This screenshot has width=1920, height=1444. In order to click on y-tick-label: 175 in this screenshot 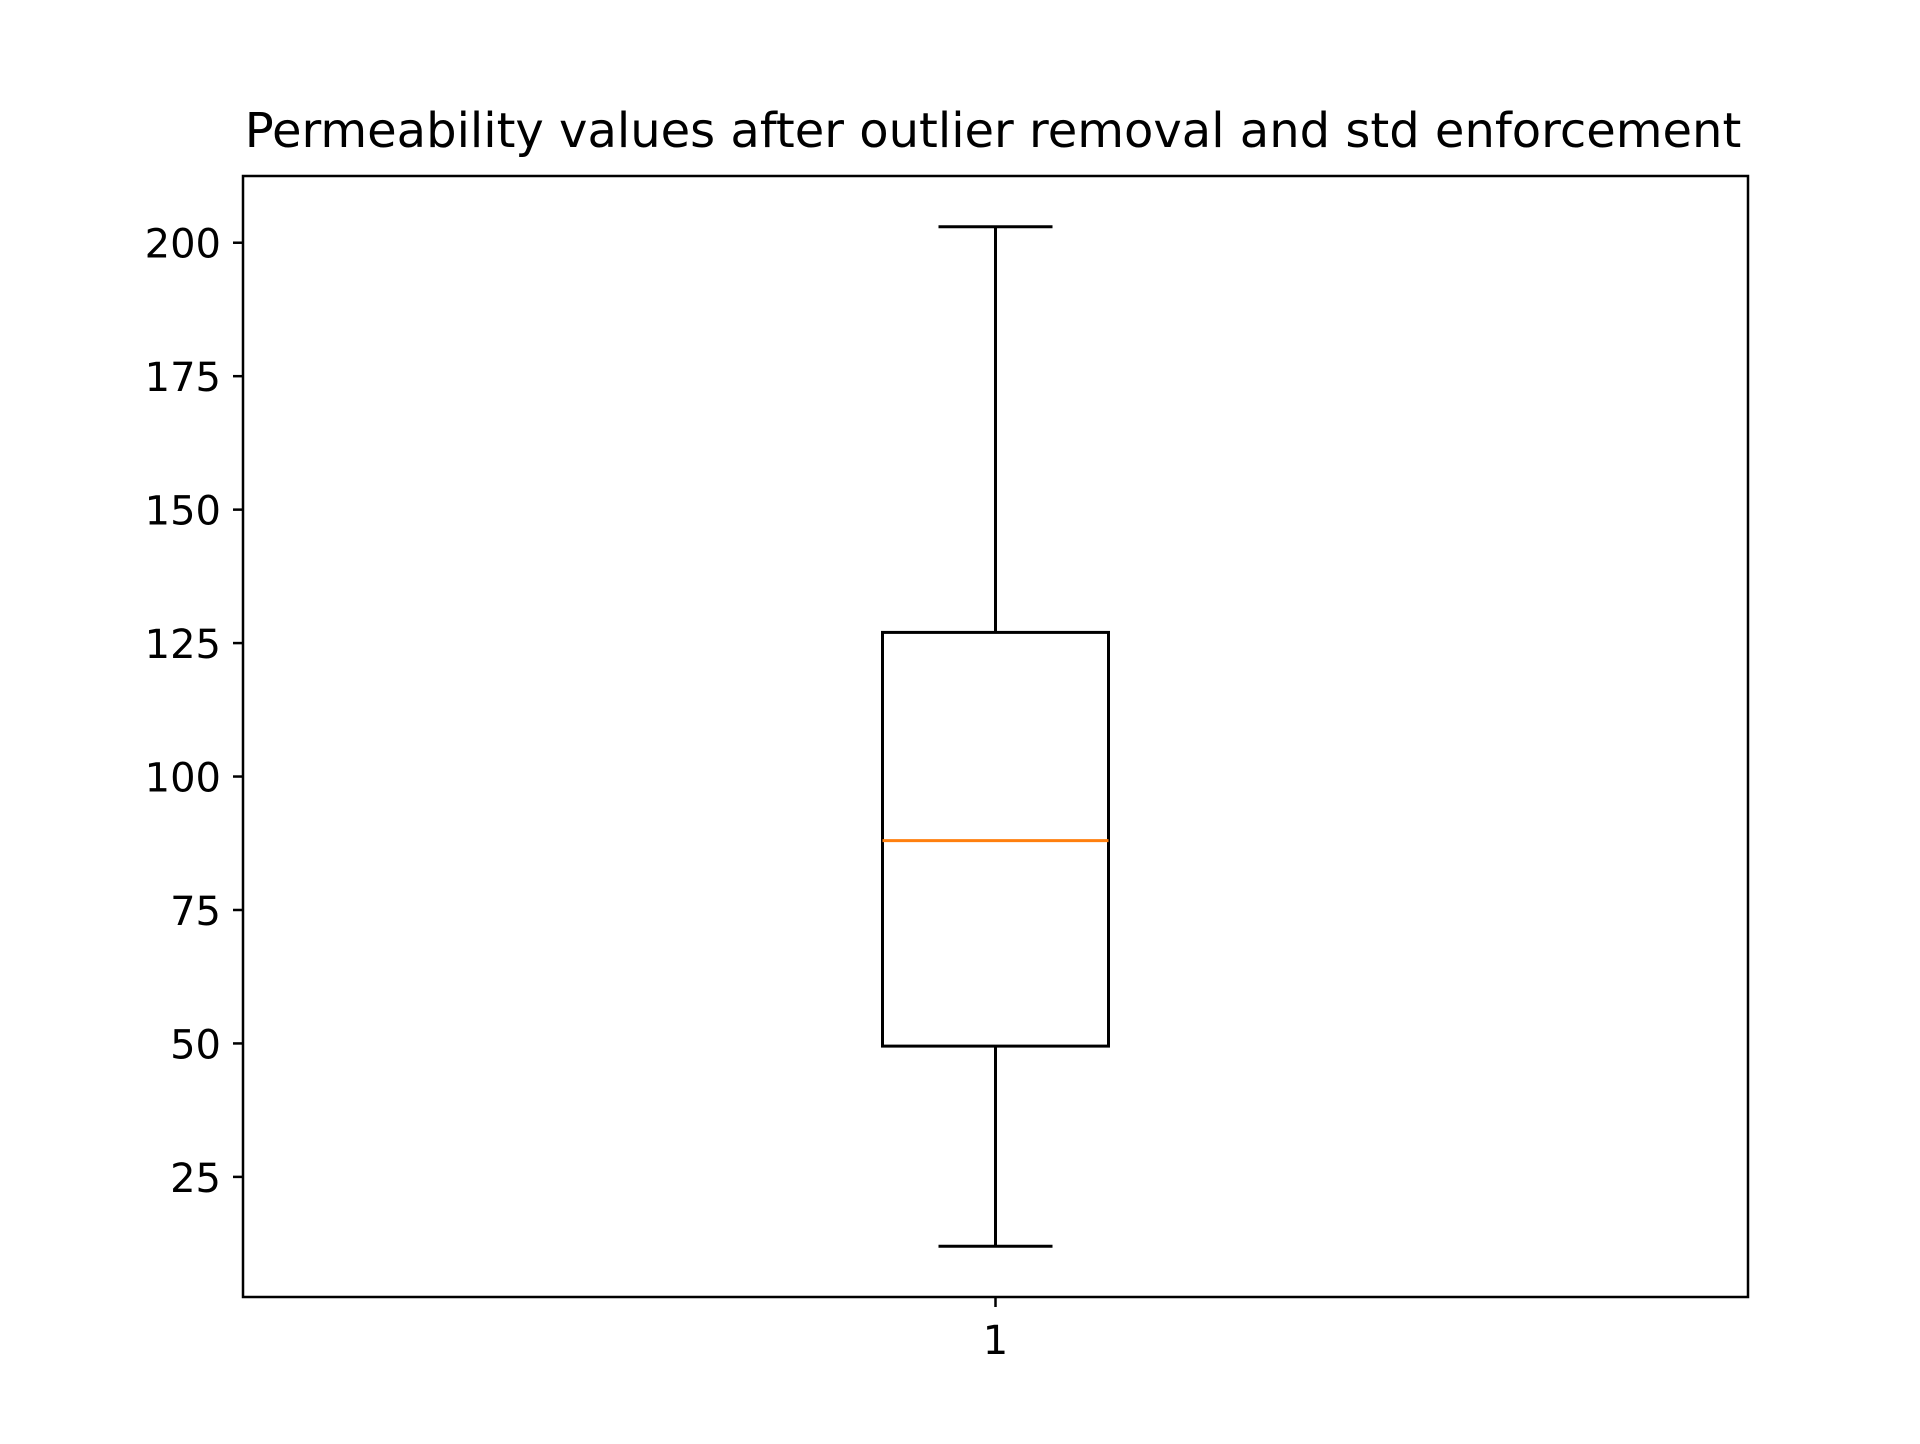, I will do `click(183, 378)`.